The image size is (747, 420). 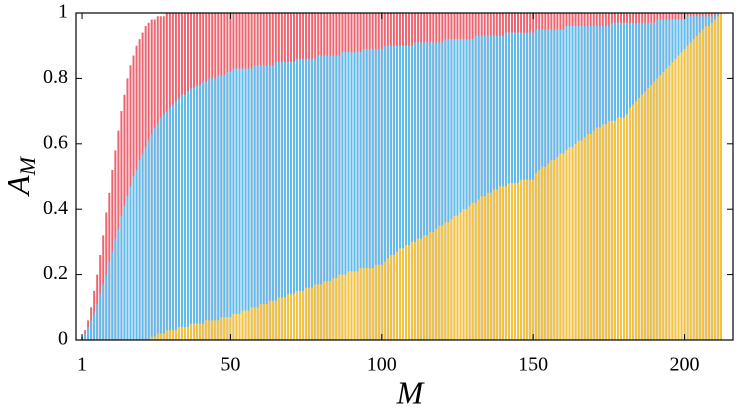 I want to click on y-tick-label: 0.8, so click(x=55, y=77).